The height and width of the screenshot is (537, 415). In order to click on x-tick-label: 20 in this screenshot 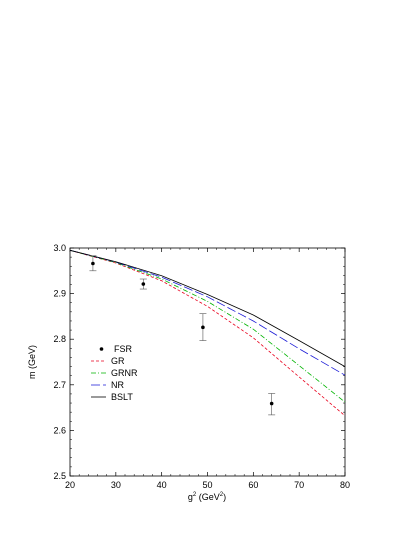, I will do `click(70, 485)`.